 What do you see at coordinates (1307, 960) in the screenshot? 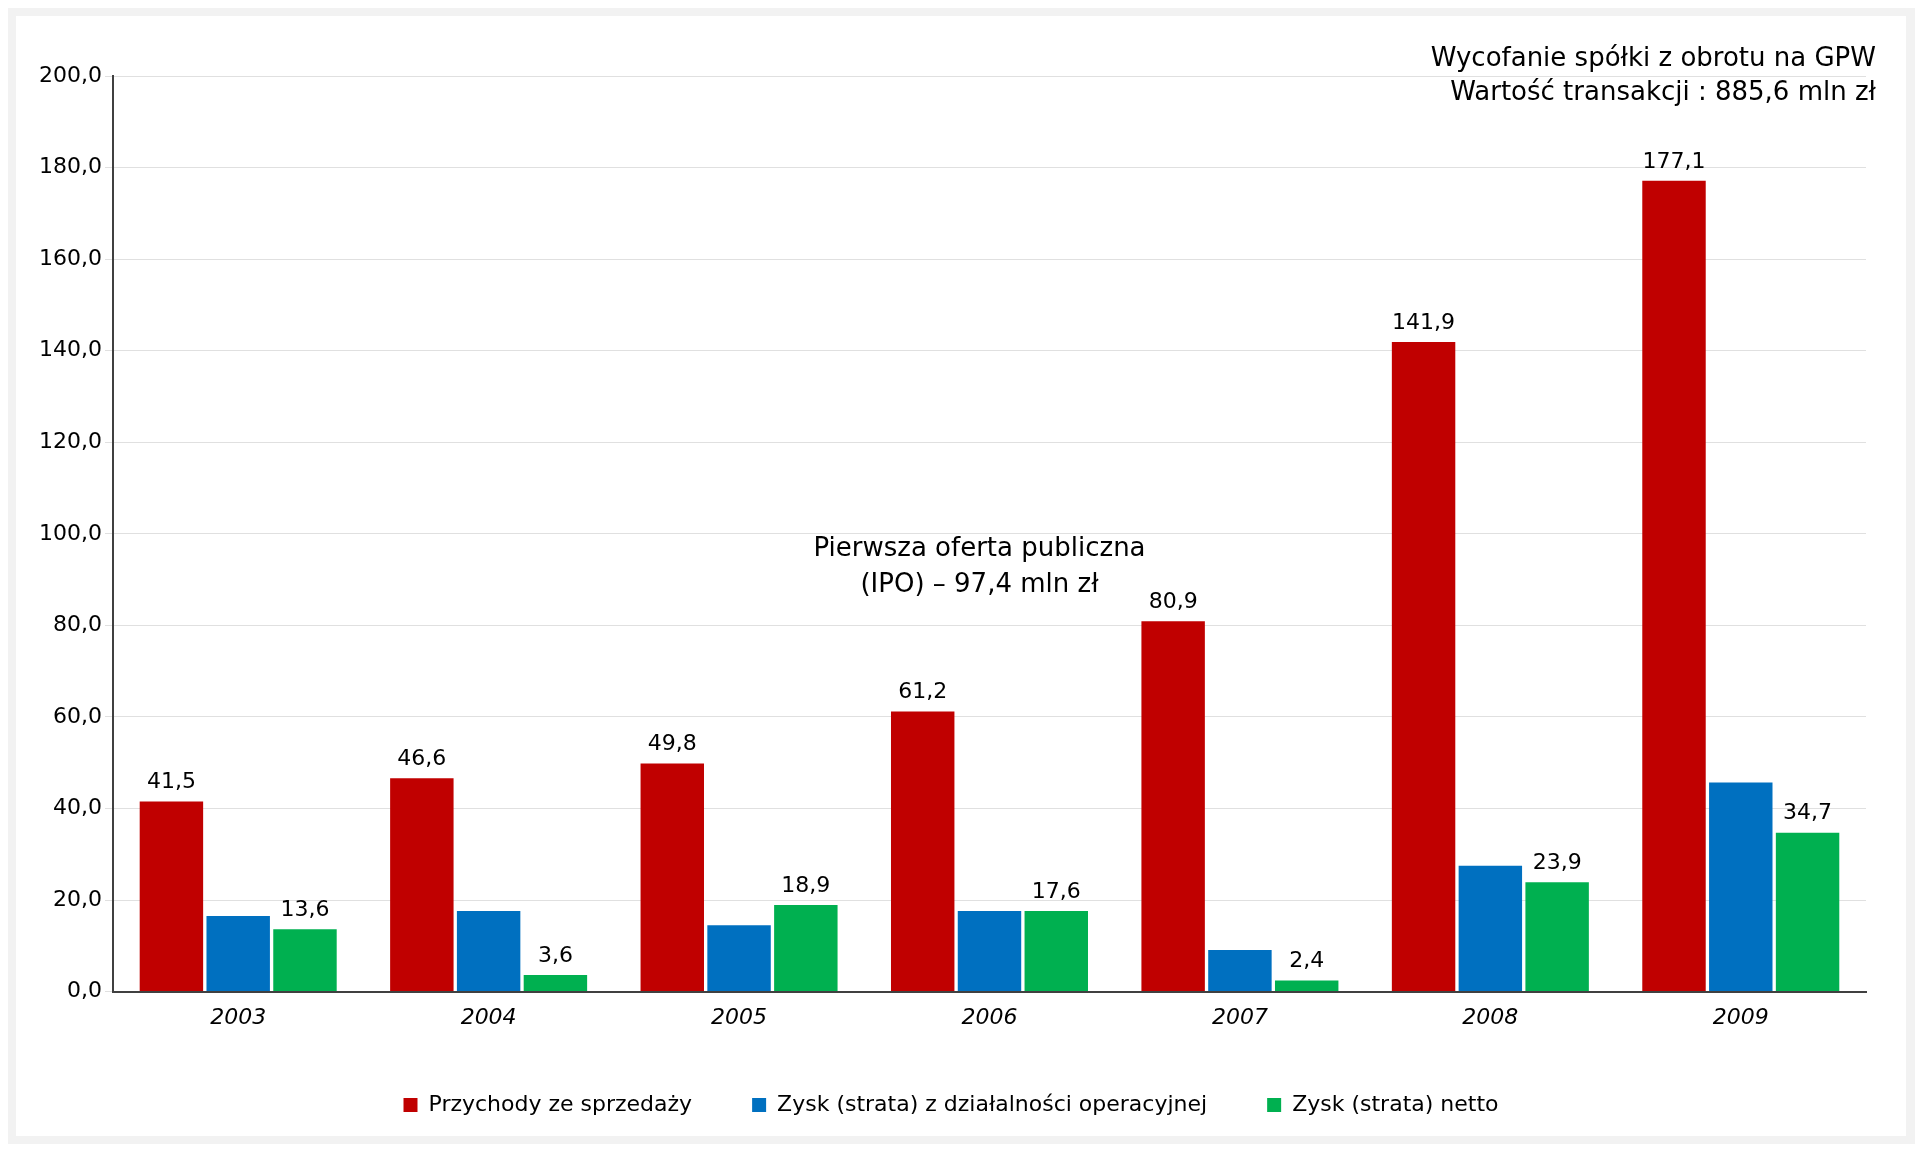
I see `data-label: 2,4` at bounding box center [1307, 960].